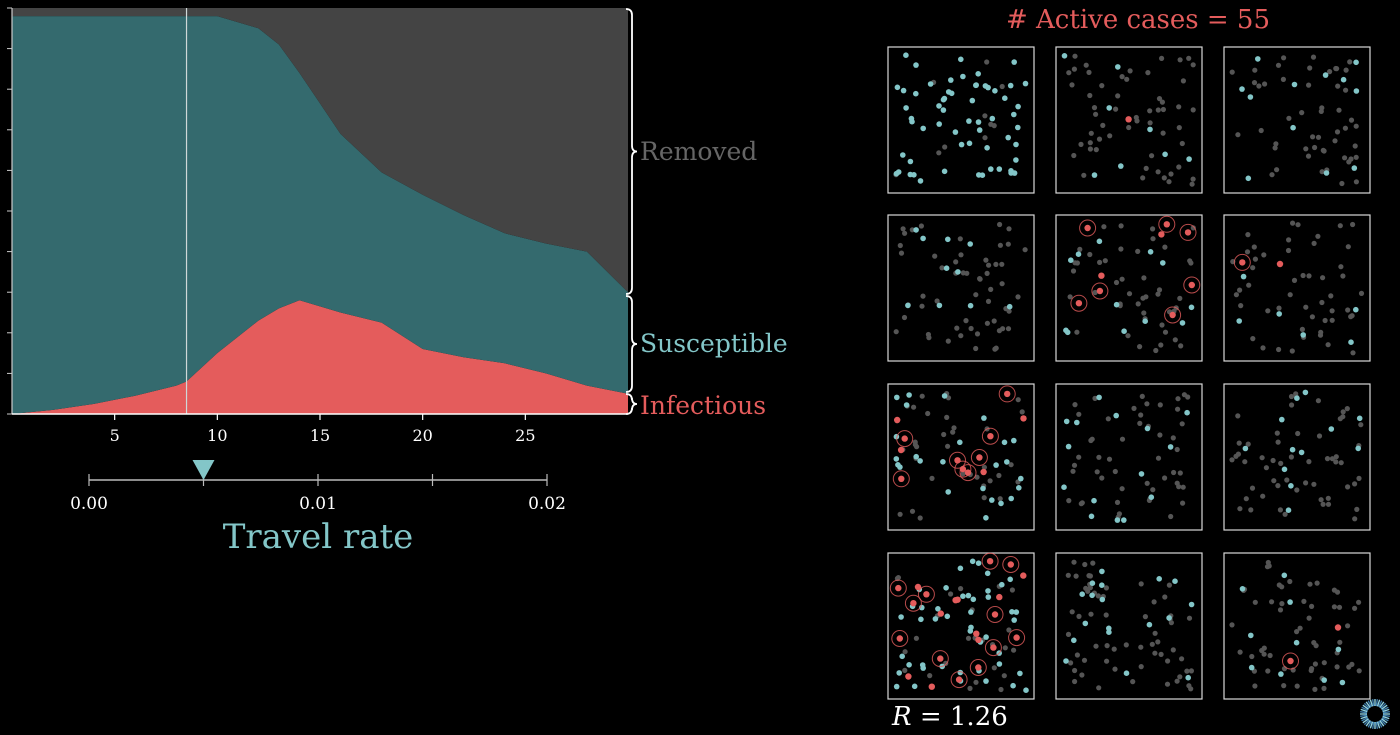 The image size is (1400, 735). What do you see at coordinates (318, 487) in the screenshot?
I see `travel-rate-slider: 0.00 0.01 0.02` at bounding box center [318, 487].